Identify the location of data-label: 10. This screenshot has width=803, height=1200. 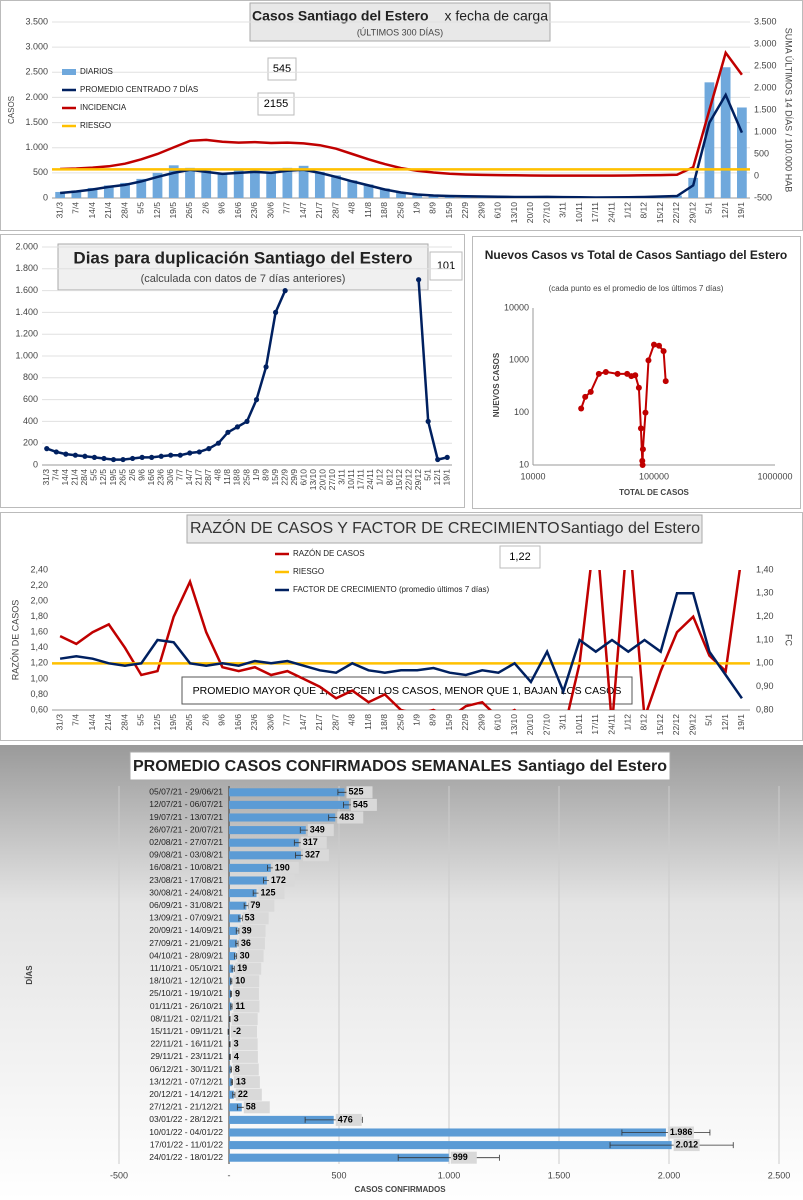
(240, 981).